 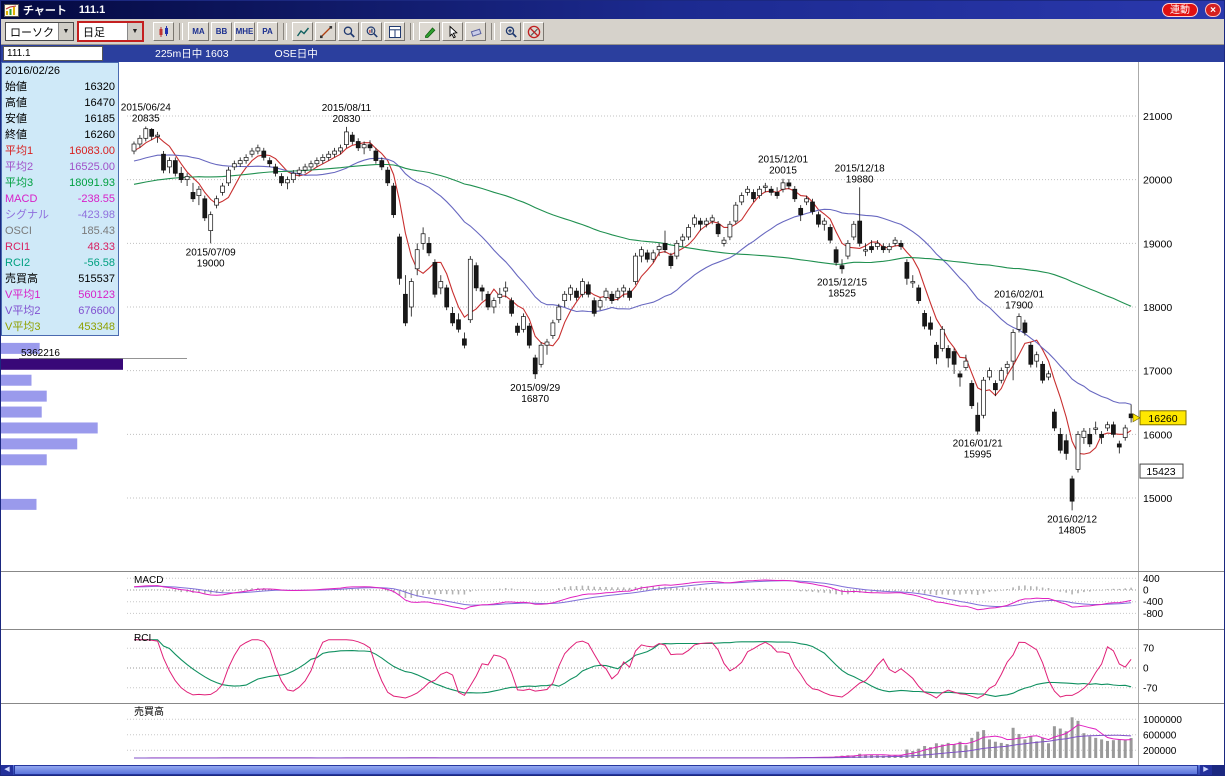 I want to click on zoom-icon, so click(x=349, y=32).